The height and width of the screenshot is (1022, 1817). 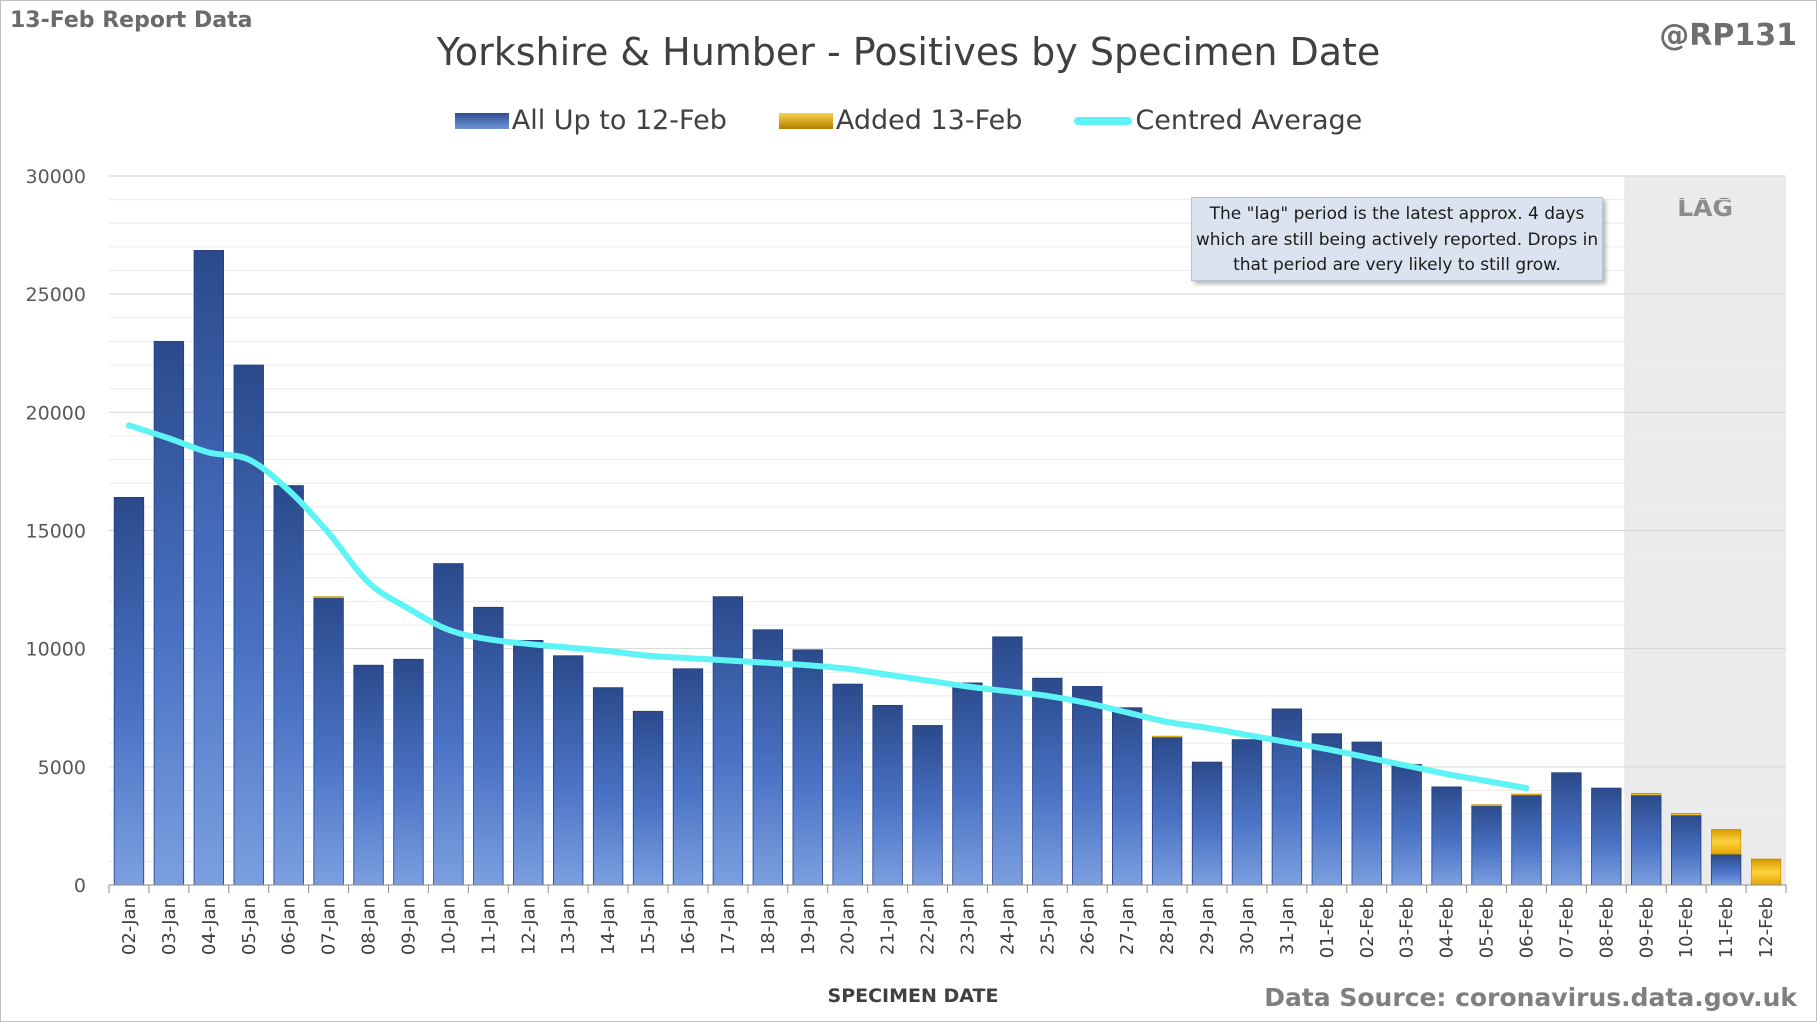 I want to click on x-tick-label: 10-Jan, so click(x=448, y=926).